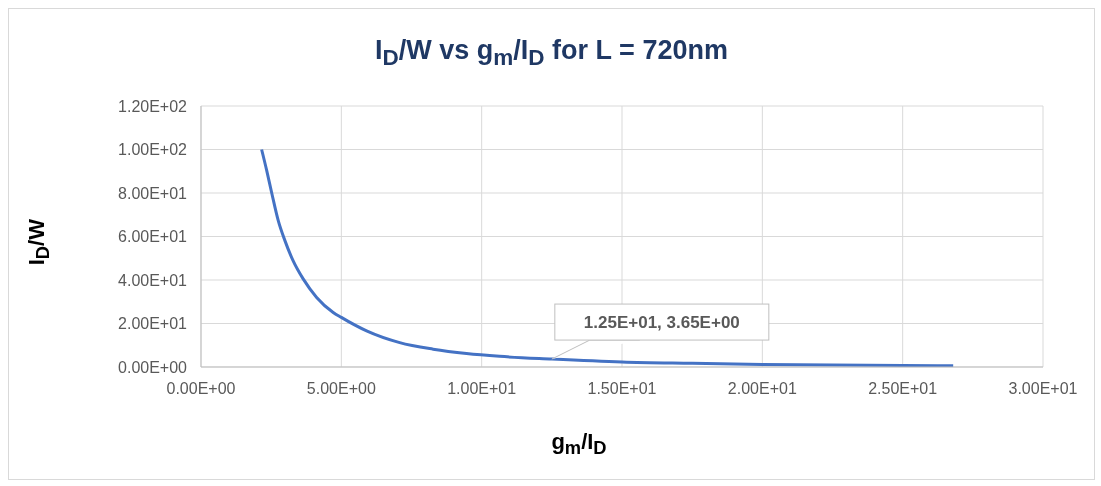 The height and width of the screenshot is (486, 1101). Describe the element at coordinates (579, 444) in the screenshot. I see `x-axis-title: g$_{m}$/I$_{D}$` at that location.